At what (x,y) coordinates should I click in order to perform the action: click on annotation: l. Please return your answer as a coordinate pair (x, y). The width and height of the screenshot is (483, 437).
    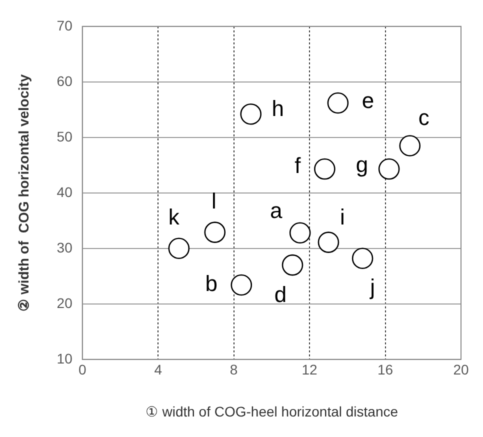
    Looking at the image, I should click on (213, 201).